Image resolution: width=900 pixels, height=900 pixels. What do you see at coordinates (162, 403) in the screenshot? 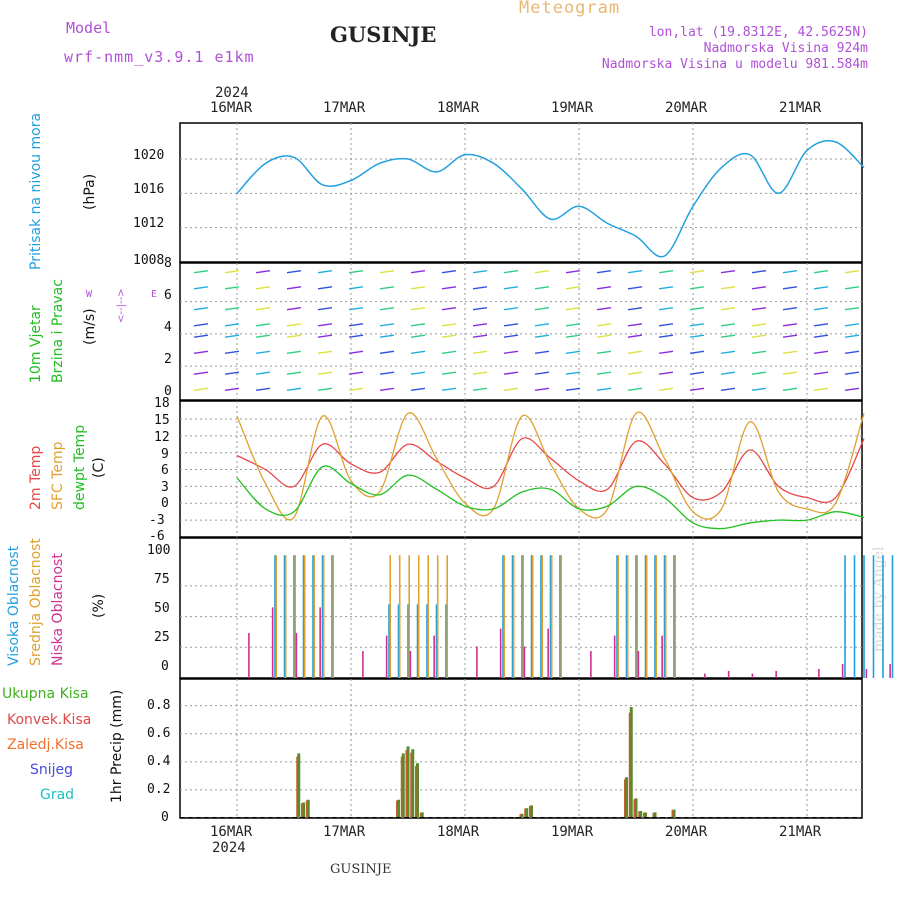
I see `t-tick-18: 18` at bounding box center [162, 403].